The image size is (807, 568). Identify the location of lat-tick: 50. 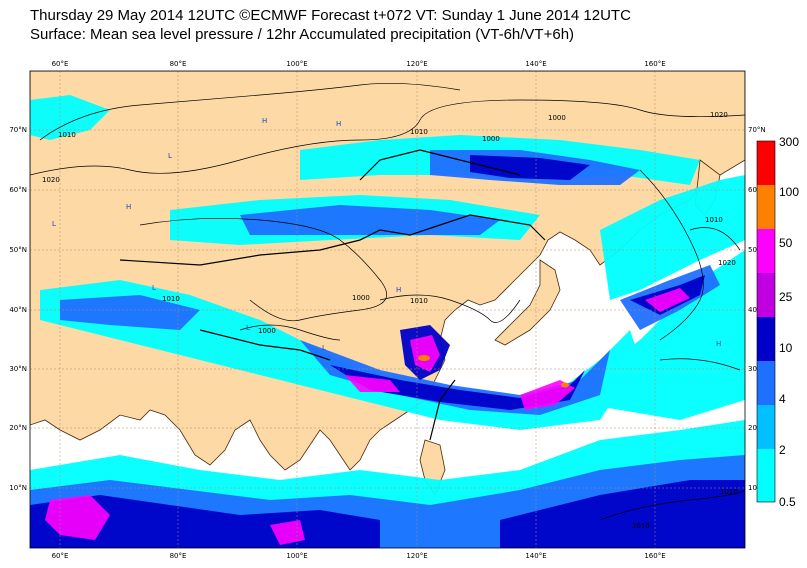
(752, 250).